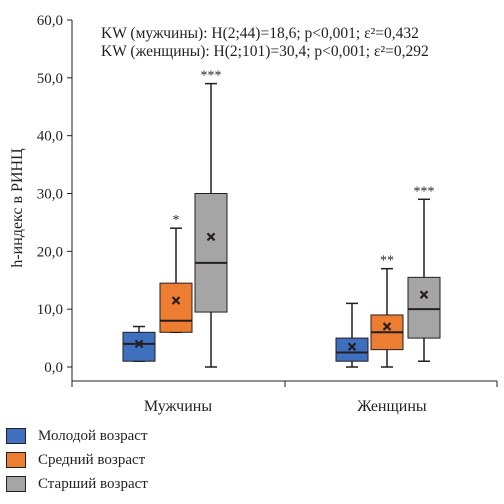 The height and width of the screenshot is (504, 504). I want to click on box-1-1: **, so click(387, 311).